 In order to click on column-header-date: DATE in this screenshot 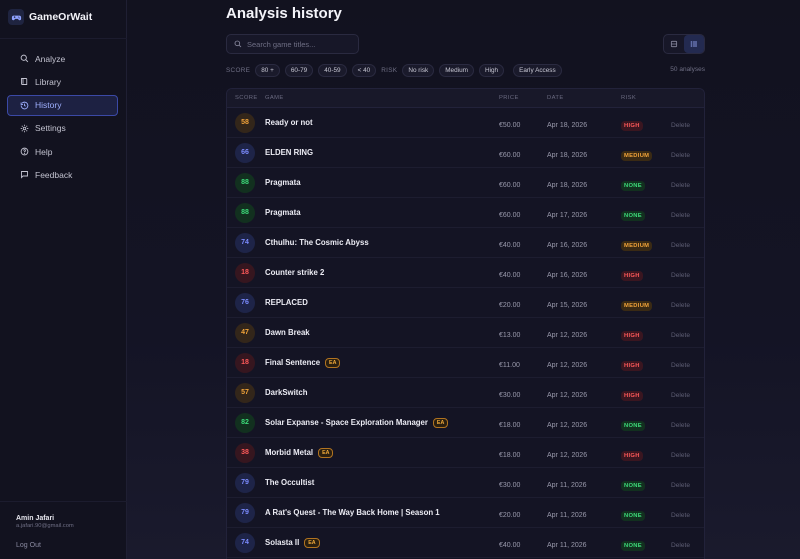, I will do `click(555, 98)`.